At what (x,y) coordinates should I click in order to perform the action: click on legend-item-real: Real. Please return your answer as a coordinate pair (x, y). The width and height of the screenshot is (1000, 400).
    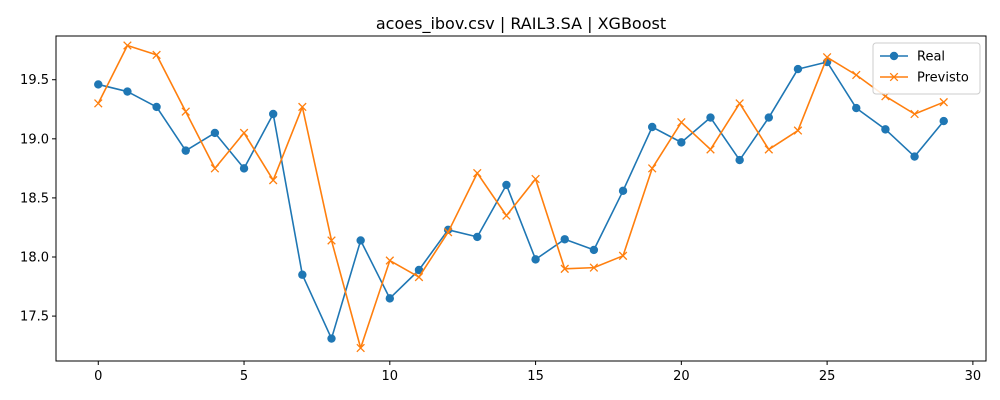
    Looking at the image, I should click on (912, 57).